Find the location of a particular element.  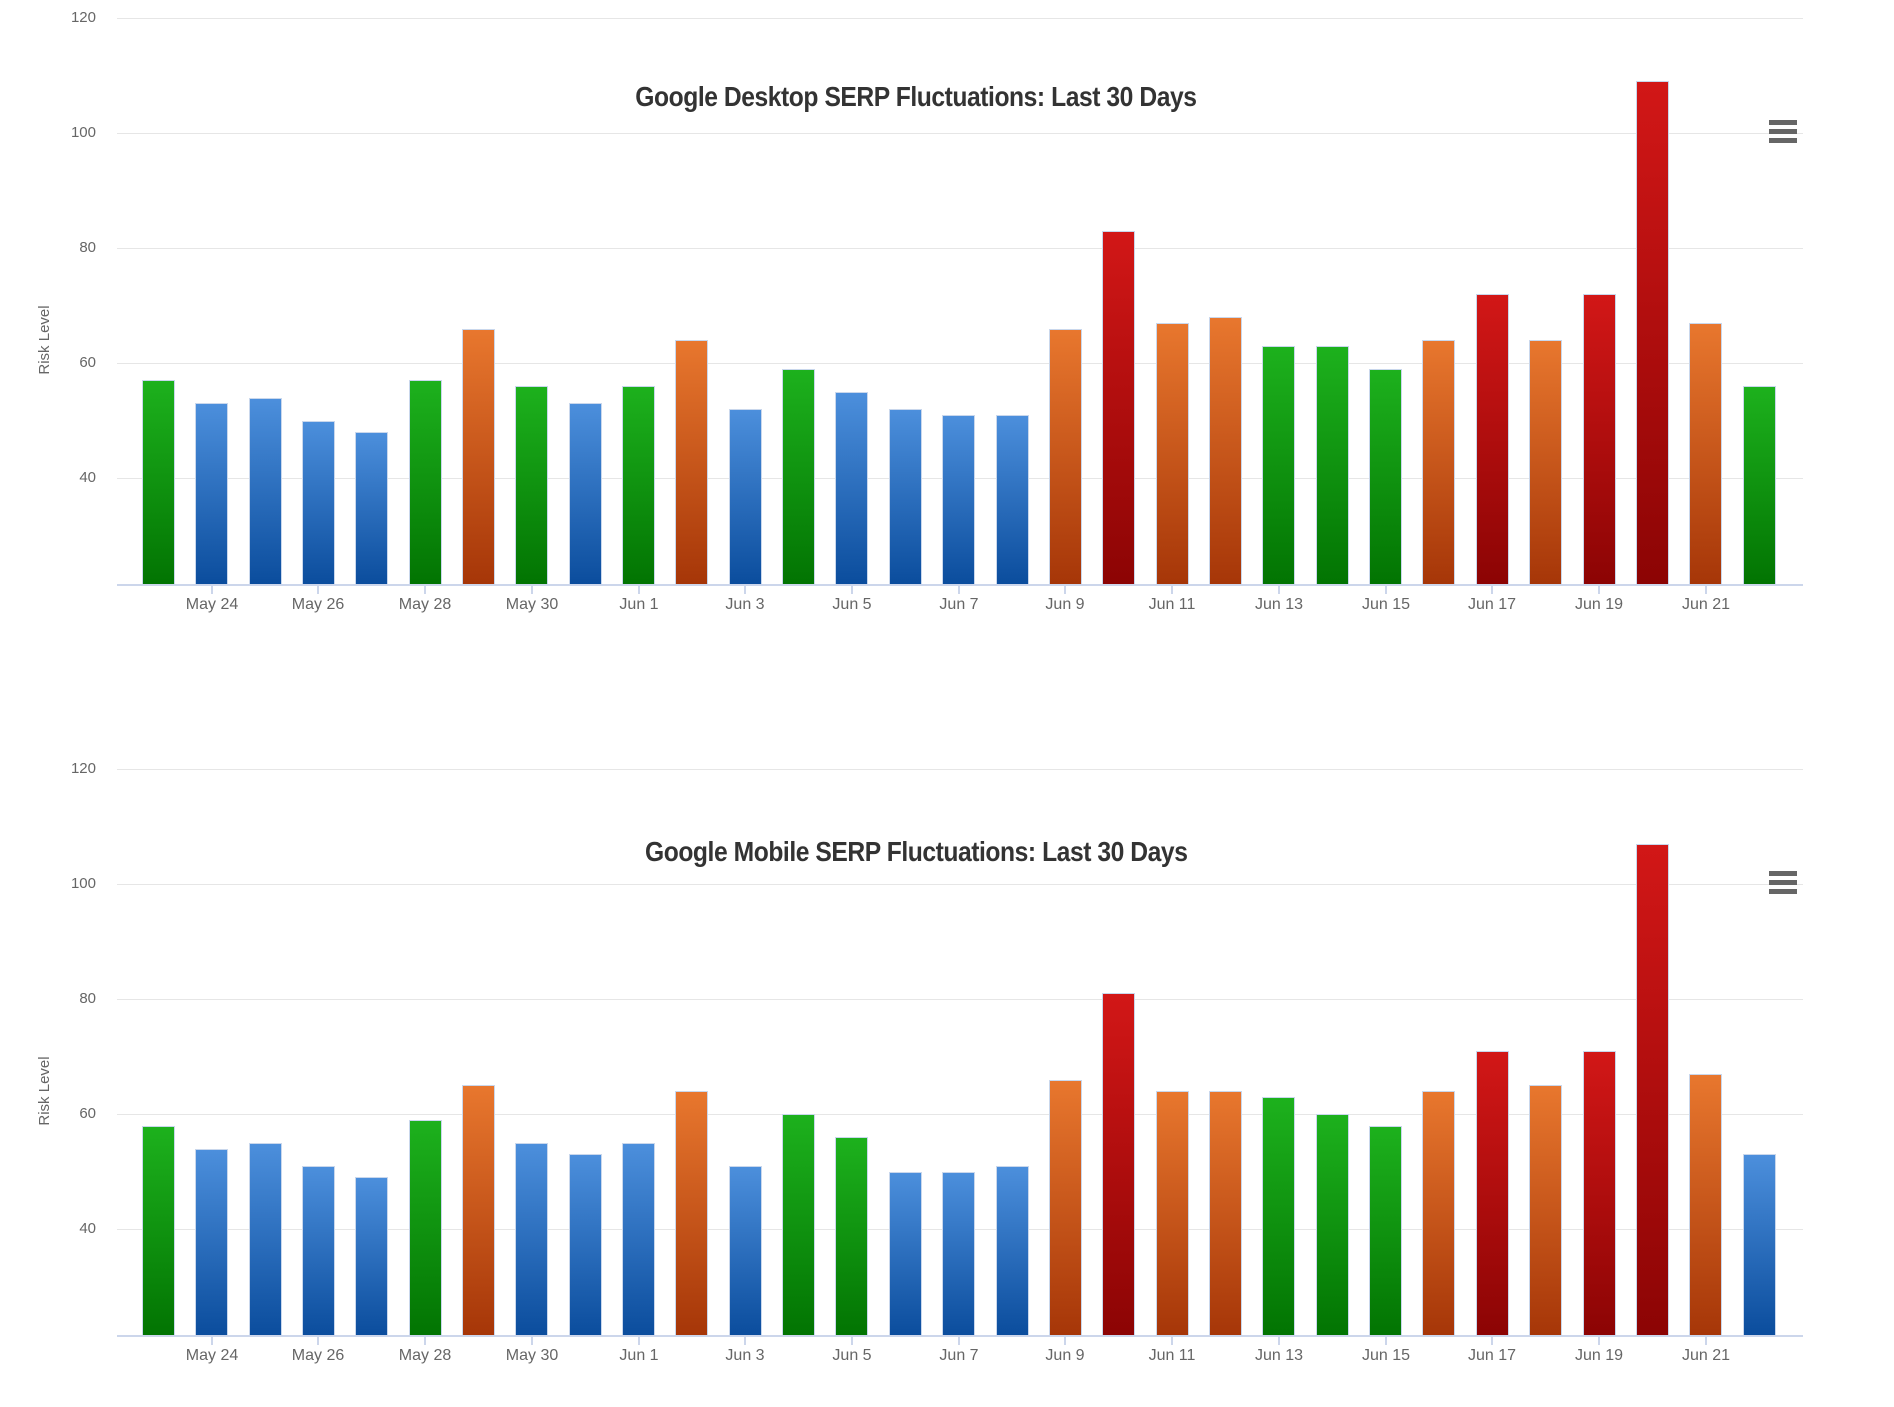

hamburger-icon is located at coordinates (1783, 122).